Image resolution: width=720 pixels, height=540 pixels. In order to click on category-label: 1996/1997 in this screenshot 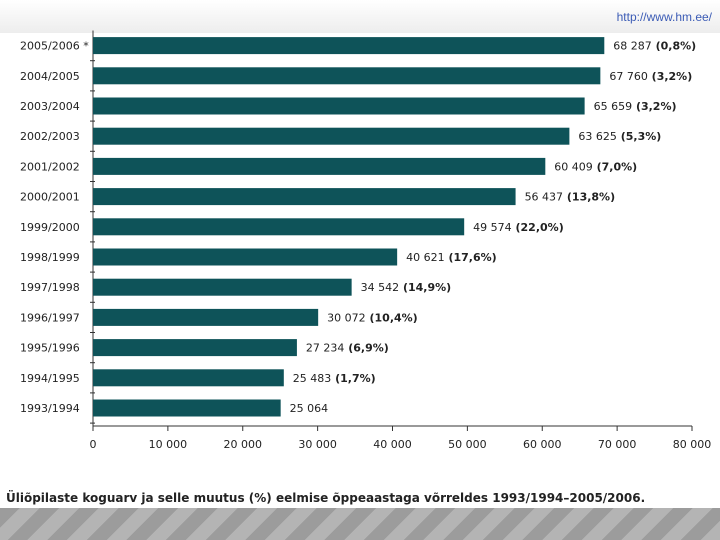, I will do `click(50, 317)`.